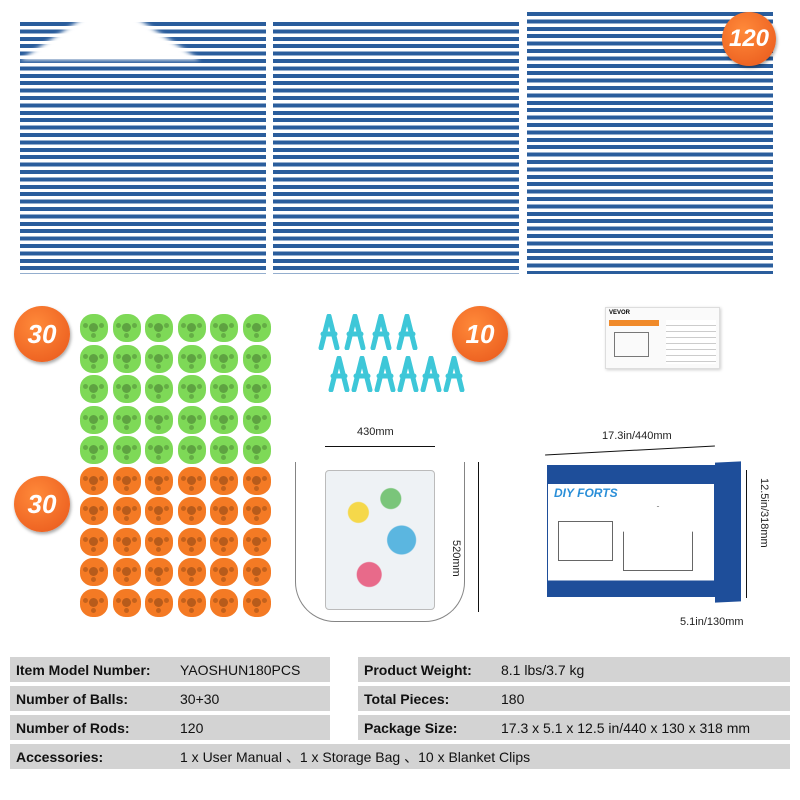 This screenshot has height=800, width=800. I want to click on clips-count-badge: 10, so click(480, 334).